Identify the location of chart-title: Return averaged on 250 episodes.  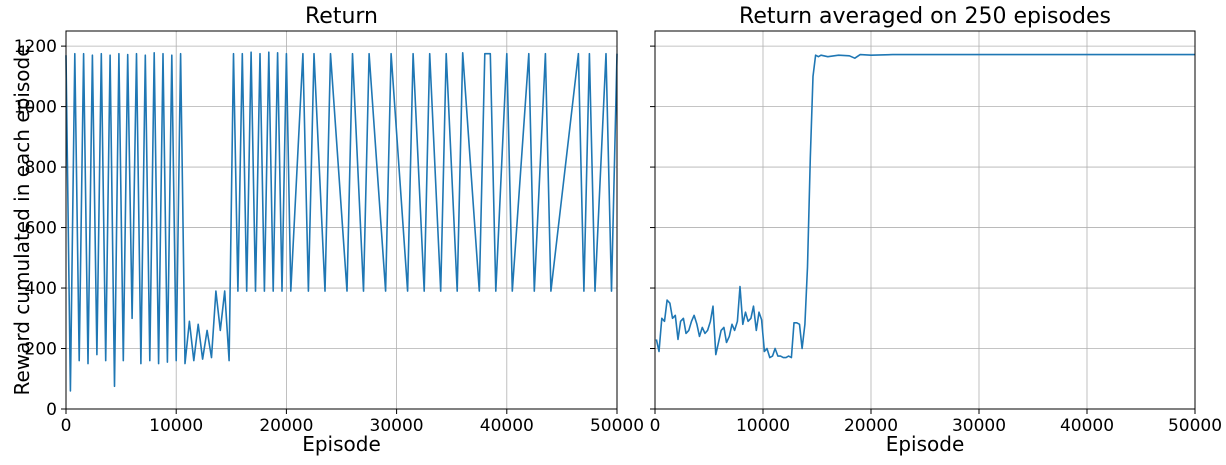
(925, 16).